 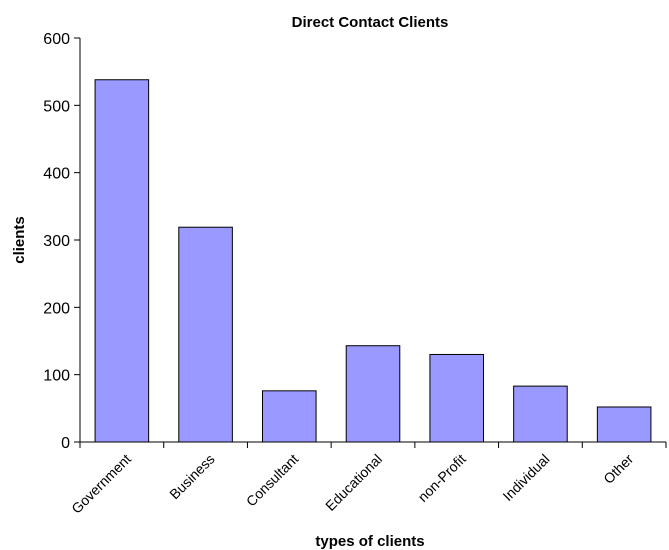 What do you see at coordinates (101, 484) in the screenshot?
I see `x-category-label: Government` at bounding box center [101, 484].